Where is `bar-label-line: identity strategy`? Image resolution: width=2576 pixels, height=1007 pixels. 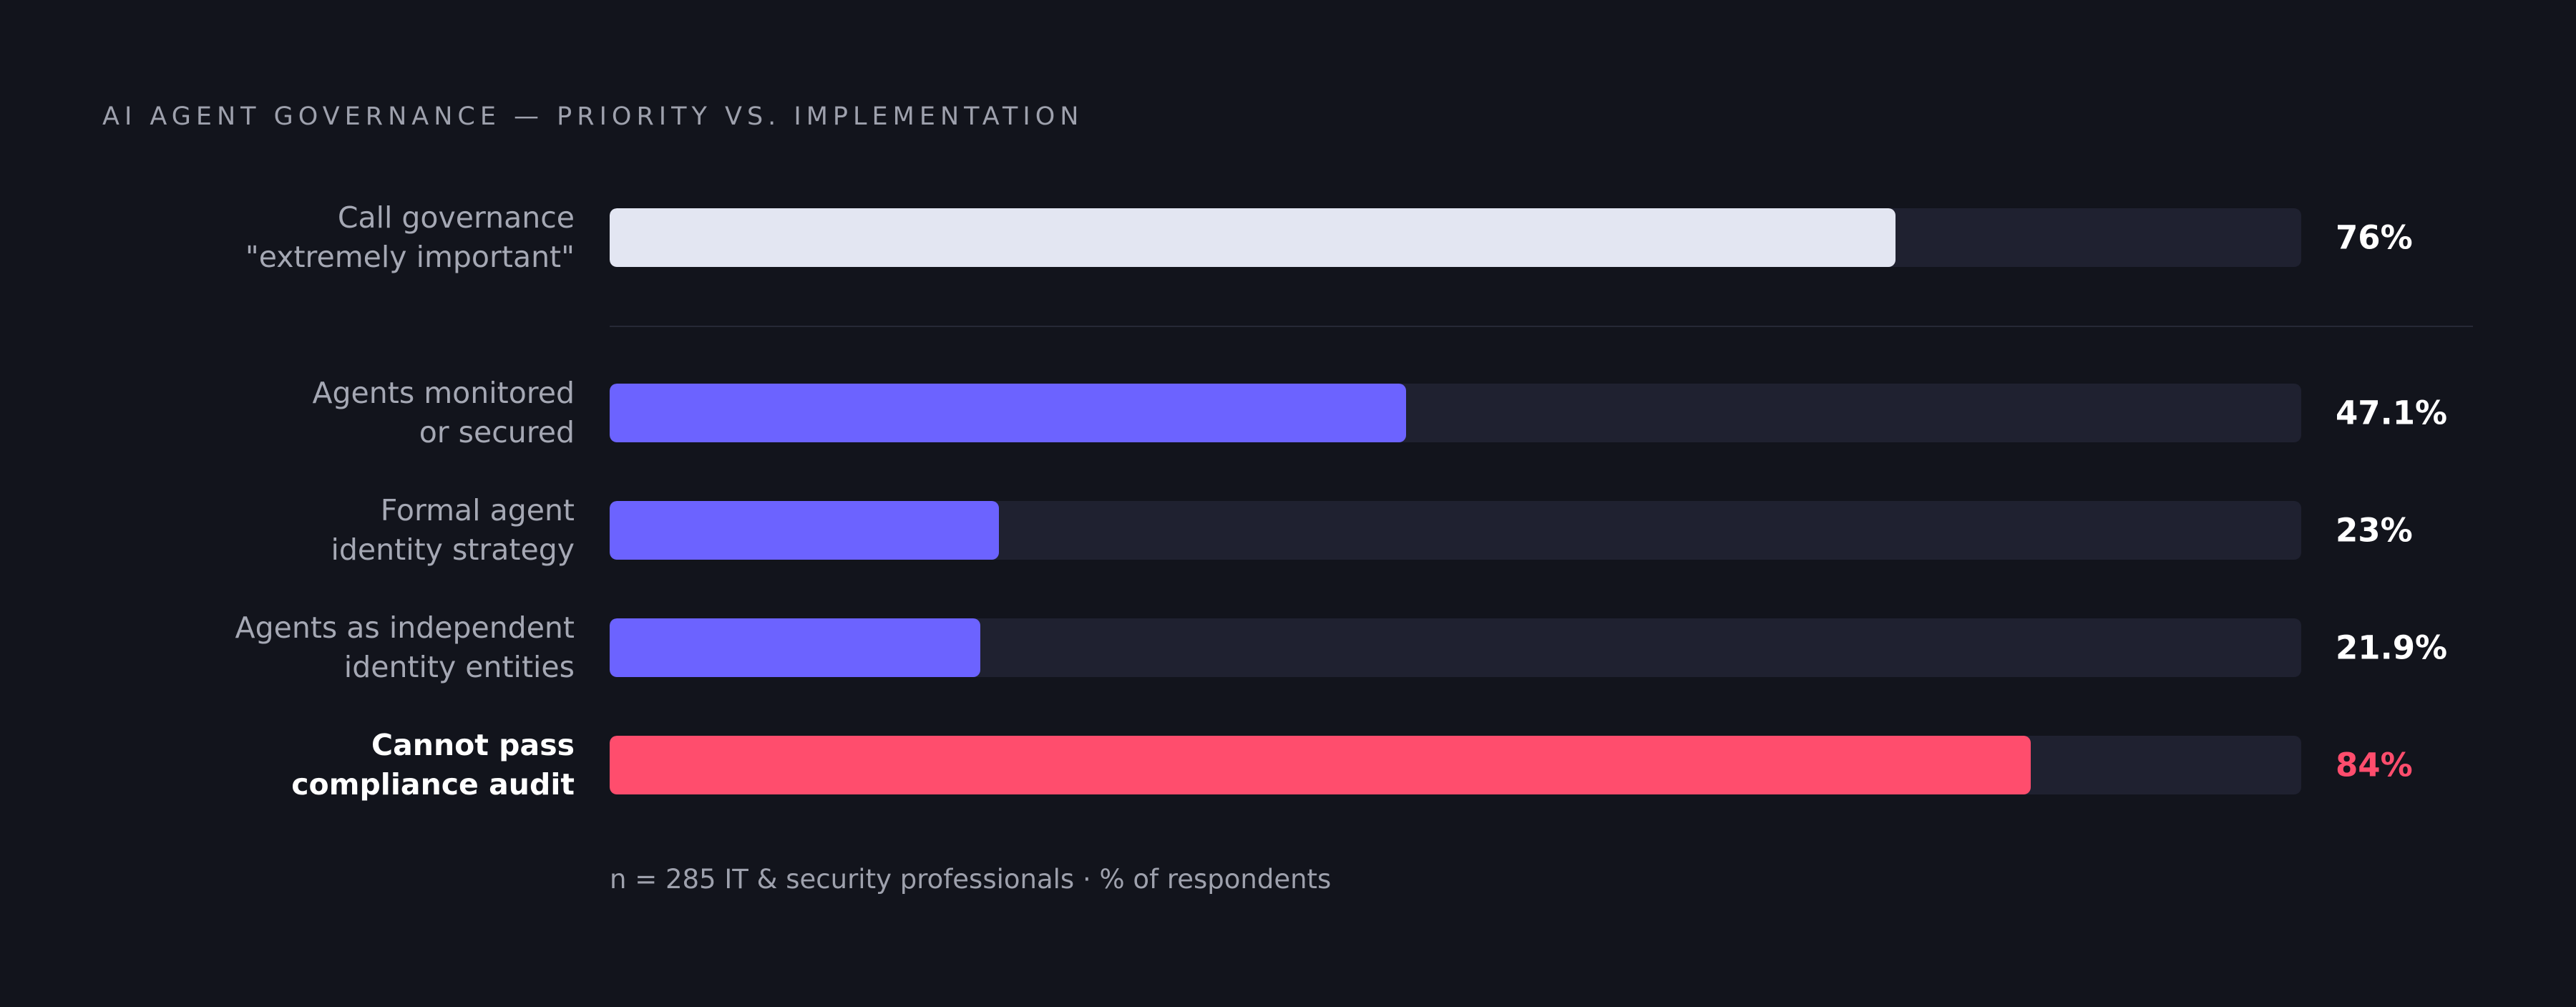 bar-label-line: identity strategy is located at coordinates (453, 549).